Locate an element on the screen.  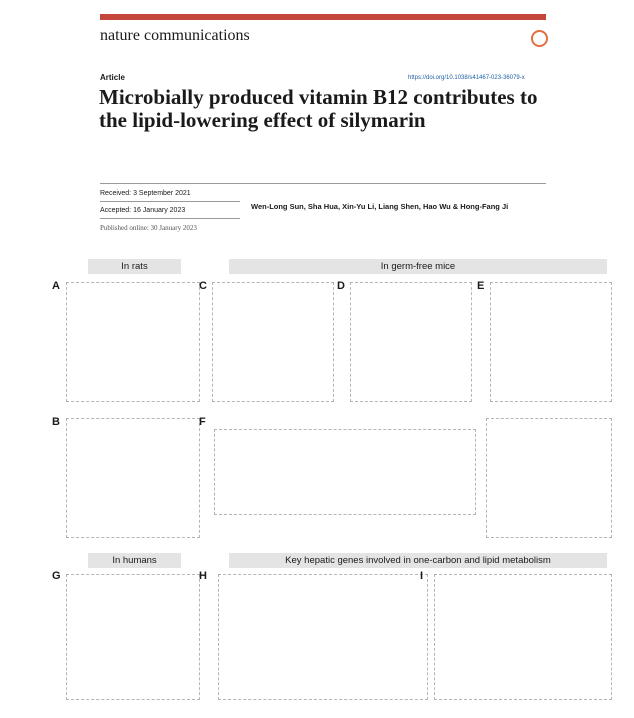
panel-letter: G is located at coordinates (56, 576).